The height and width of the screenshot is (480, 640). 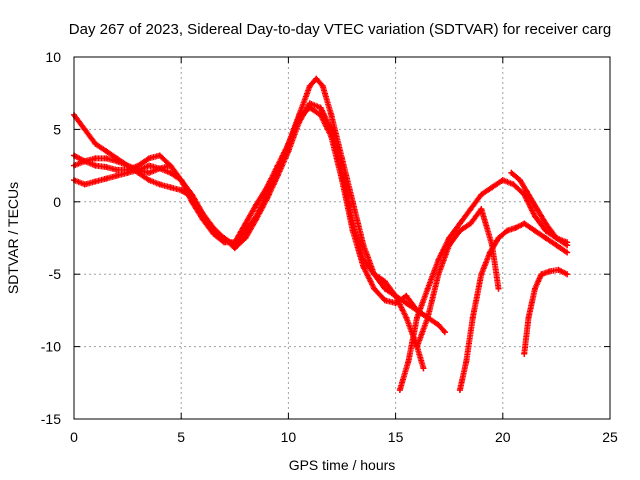 What do you see at coordinates (51, 347) in the screenshot?
I see `y-tick-label: -10` at bounding box center [51, 347].